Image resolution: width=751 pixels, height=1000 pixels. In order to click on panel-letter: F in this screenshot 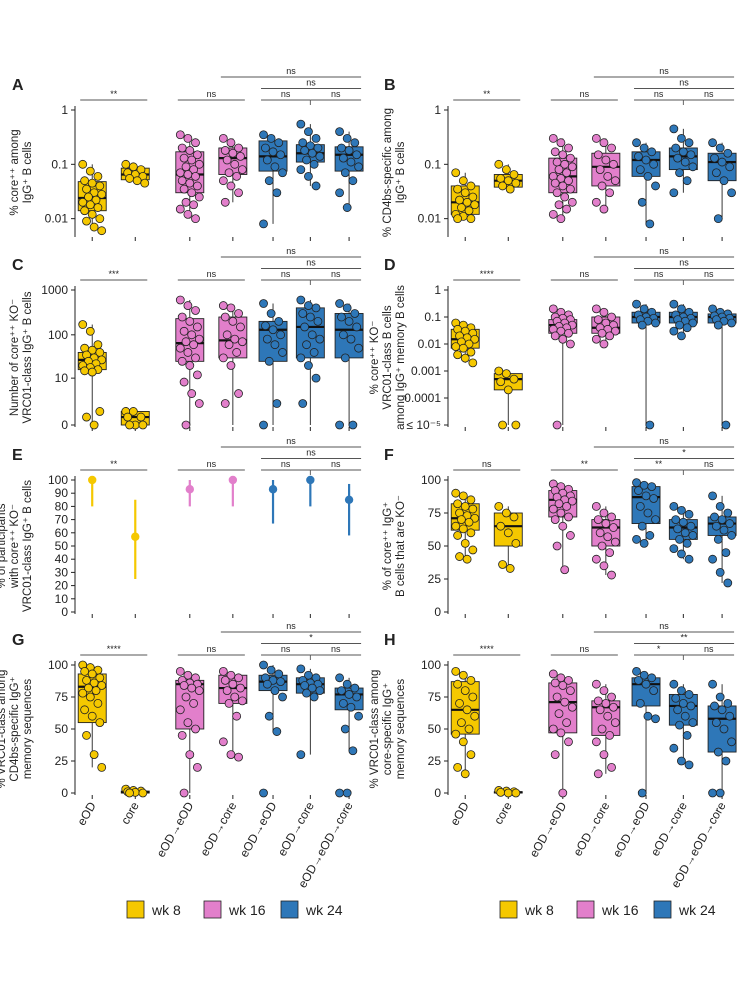, I will do `click(389, 455)`.